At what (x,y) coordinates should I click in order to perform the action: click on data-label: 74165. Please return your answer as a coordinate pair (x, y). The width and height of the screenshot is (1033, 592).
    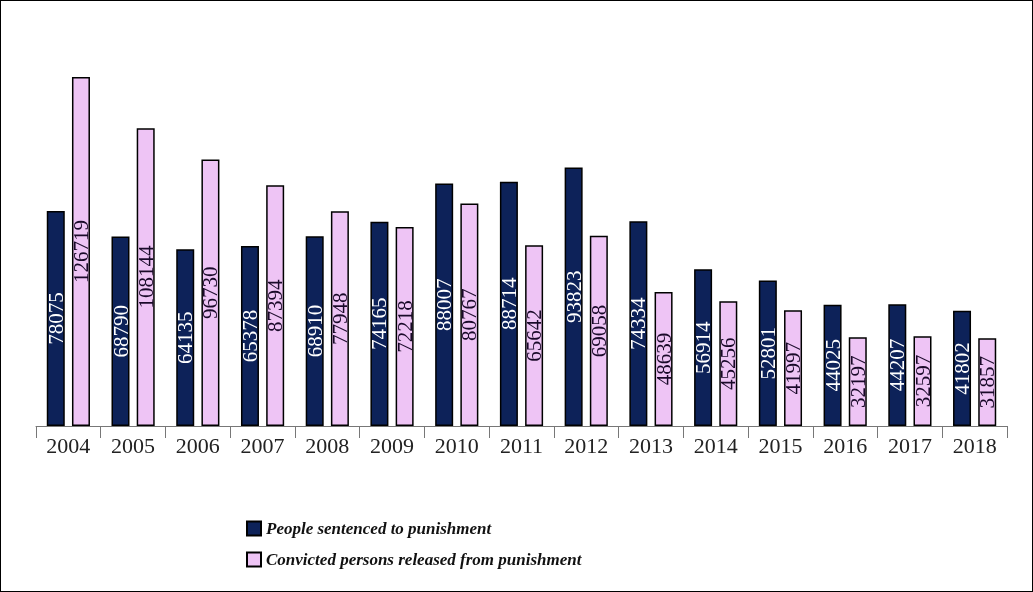
    Looking at the image, I should click on (379, 324).